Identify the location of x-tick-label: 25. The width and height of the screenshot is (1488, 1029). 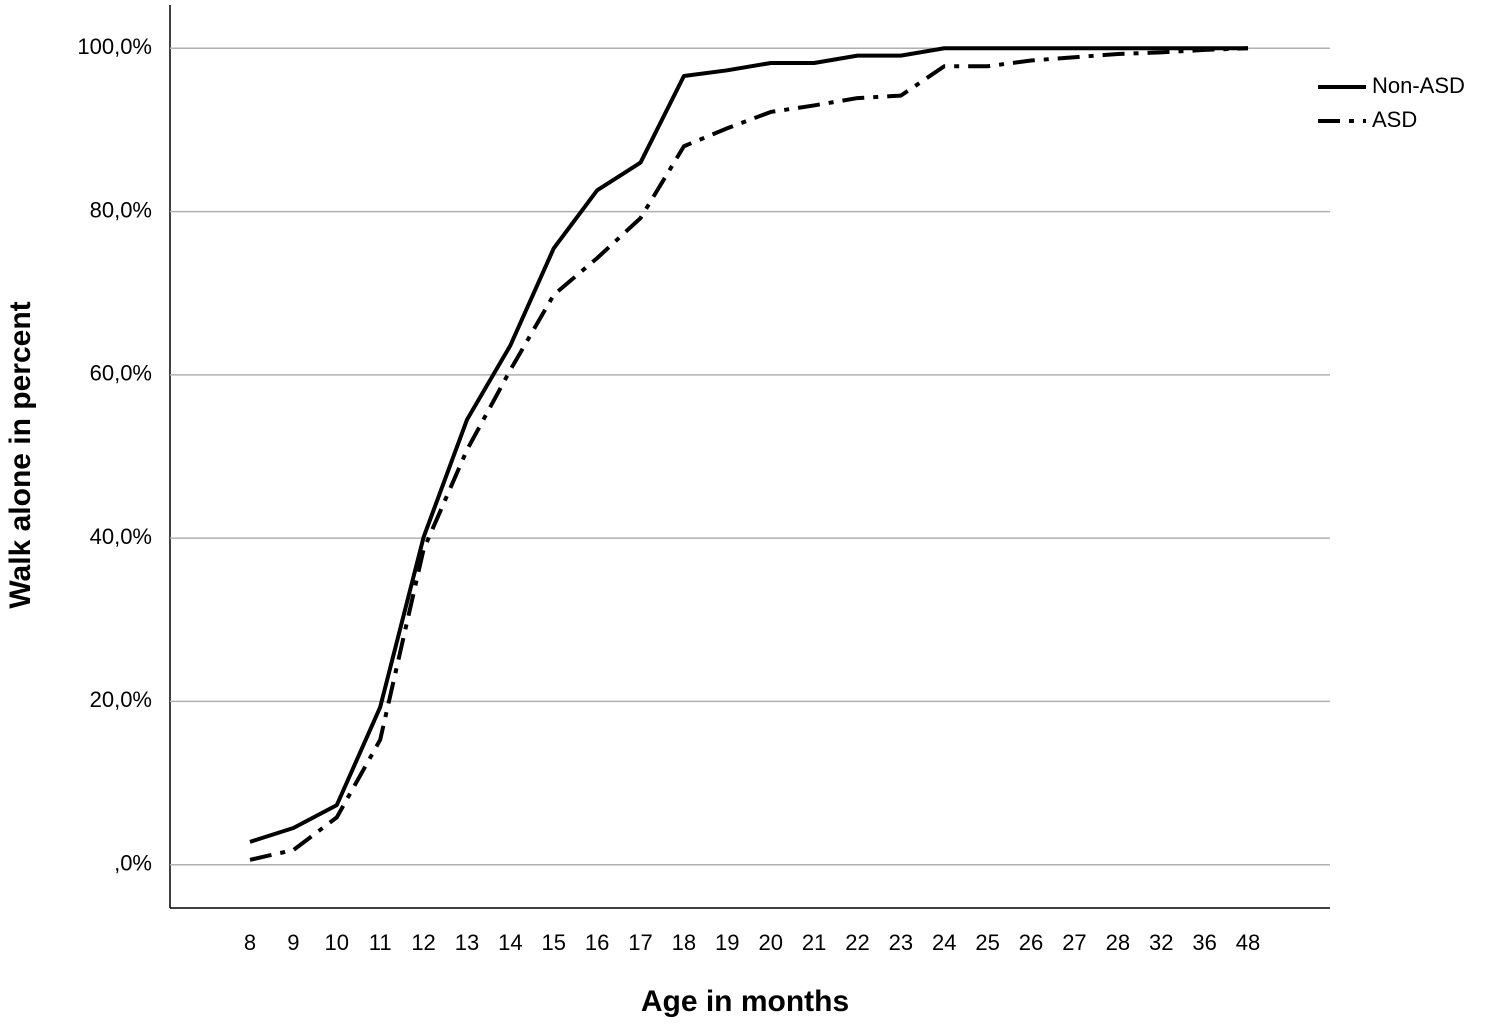
(987, 942).